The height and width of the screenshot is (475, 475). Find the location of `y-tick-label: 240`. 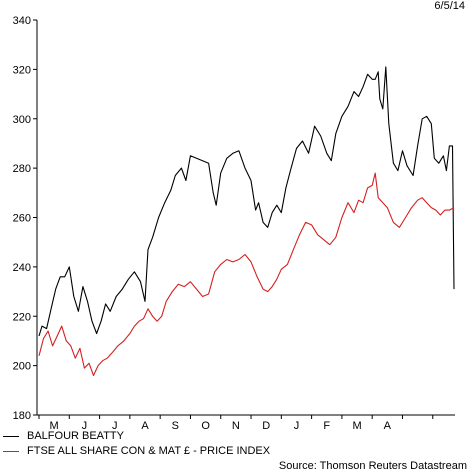

y-tick-label: 240 is located at coordinates (22, 268).